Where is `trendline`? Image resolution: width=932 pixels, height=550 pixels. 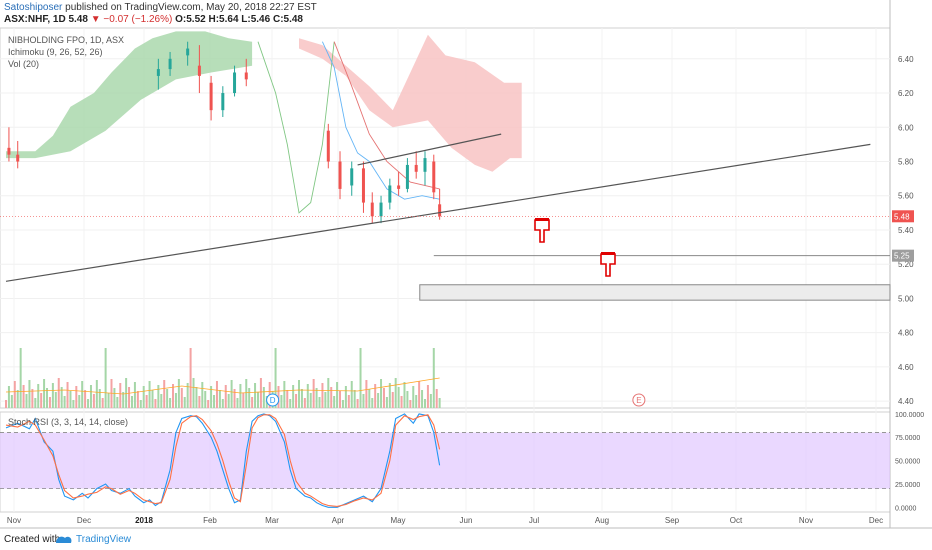
trendline is located at coordinates (429, 149).